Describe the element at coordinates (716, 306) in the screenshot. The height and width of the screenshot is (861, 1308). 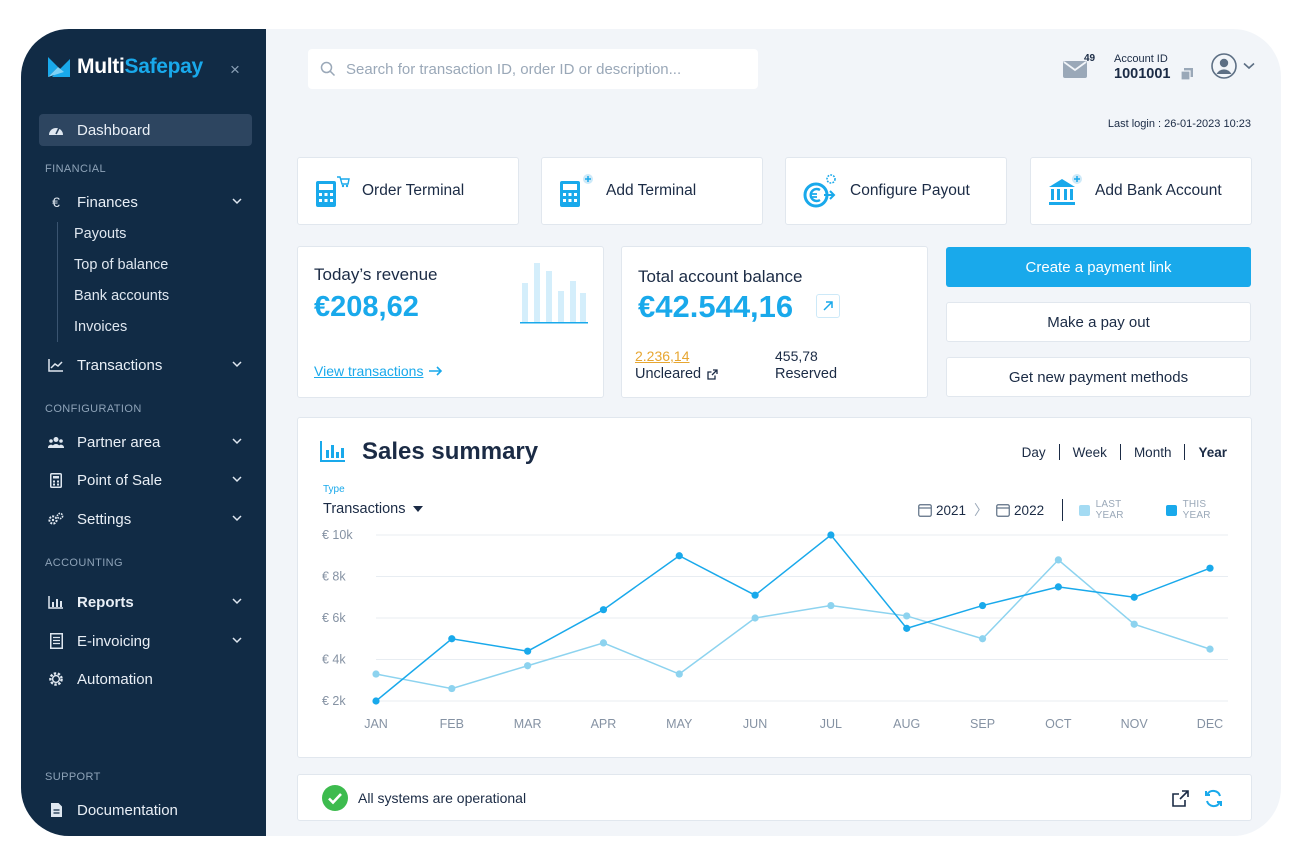
I see `balance-value: €42.544,16` at that location.